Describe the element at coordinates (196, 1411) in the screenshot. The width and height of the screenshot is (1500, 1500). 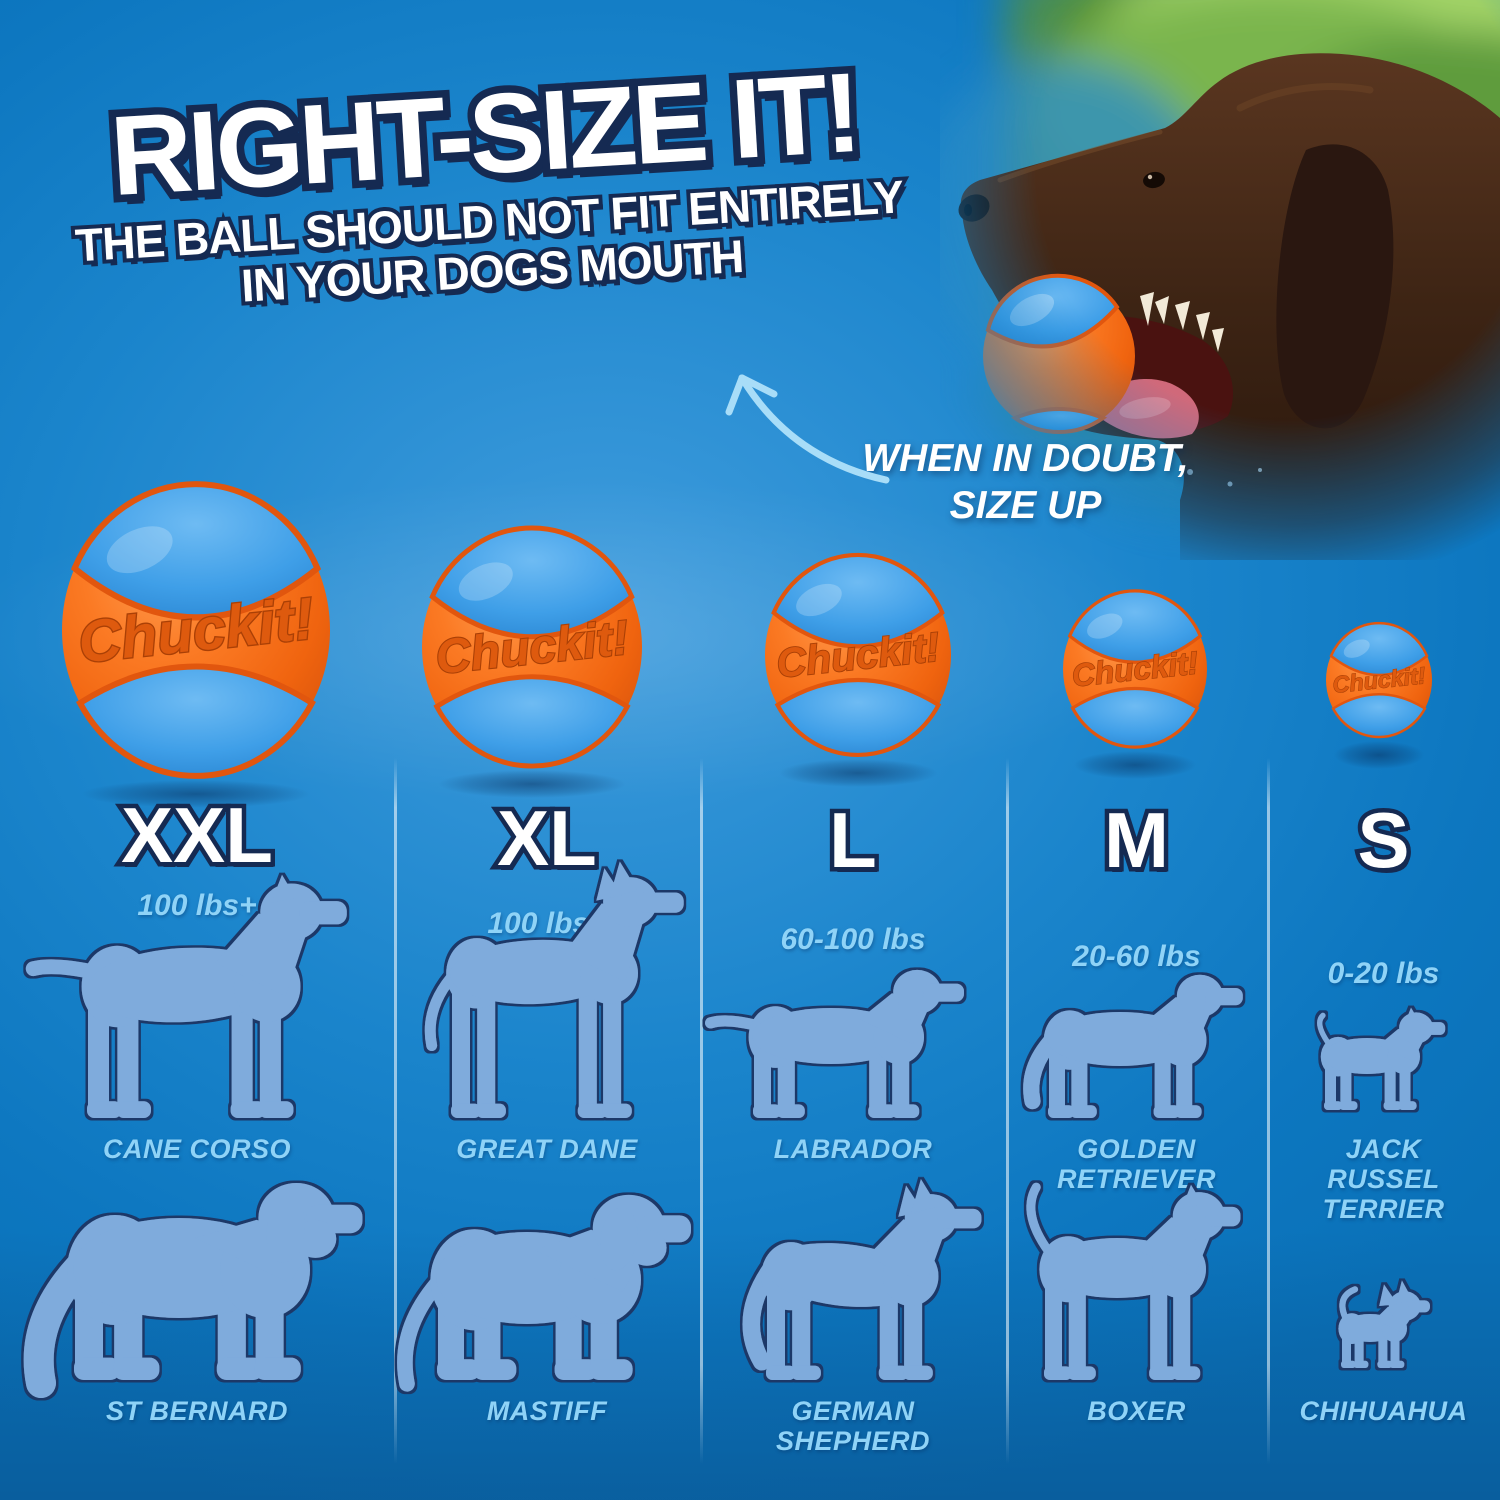
I see `breed-label-bottom: ST BERNARD` at that location.